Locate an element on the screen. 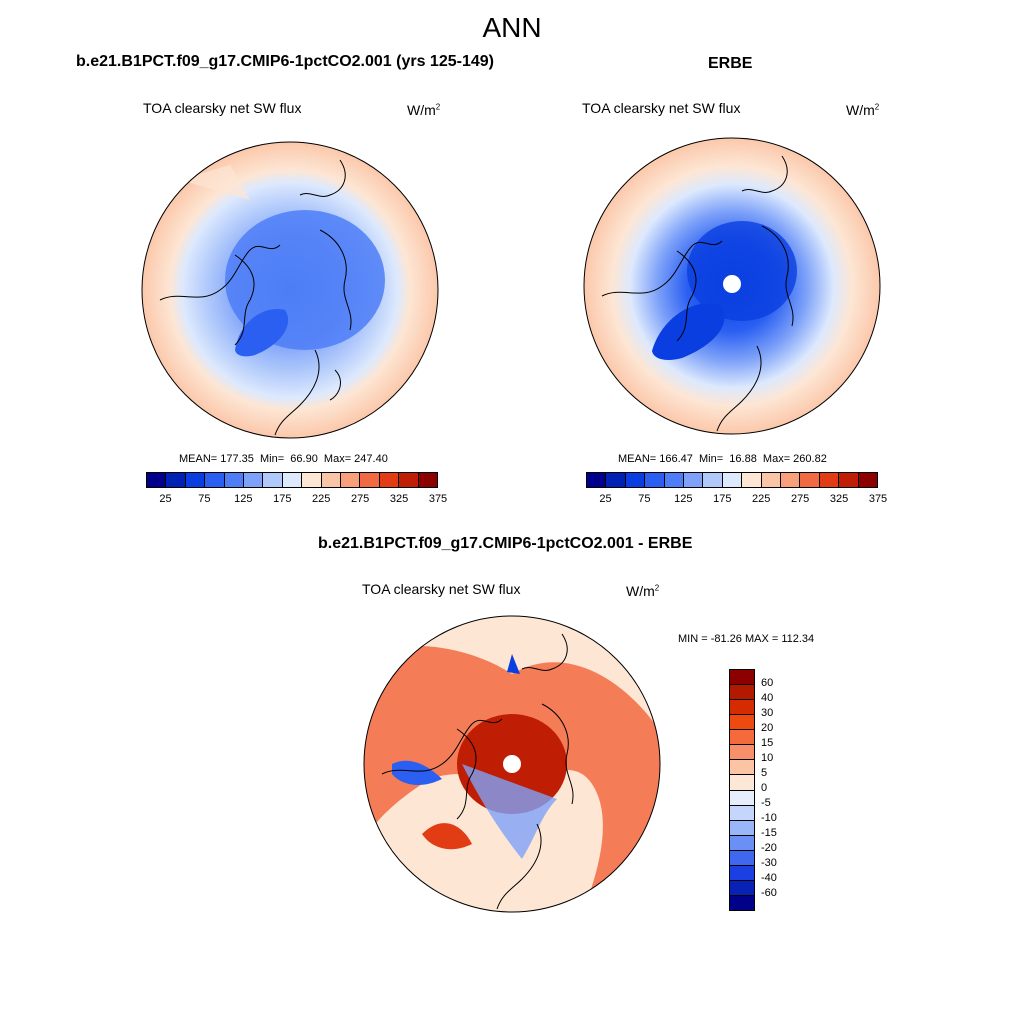 The height and width of the screenshot is (1024, 1024). colorbar-tick-label: -10 is located at coordinates (769, 818).